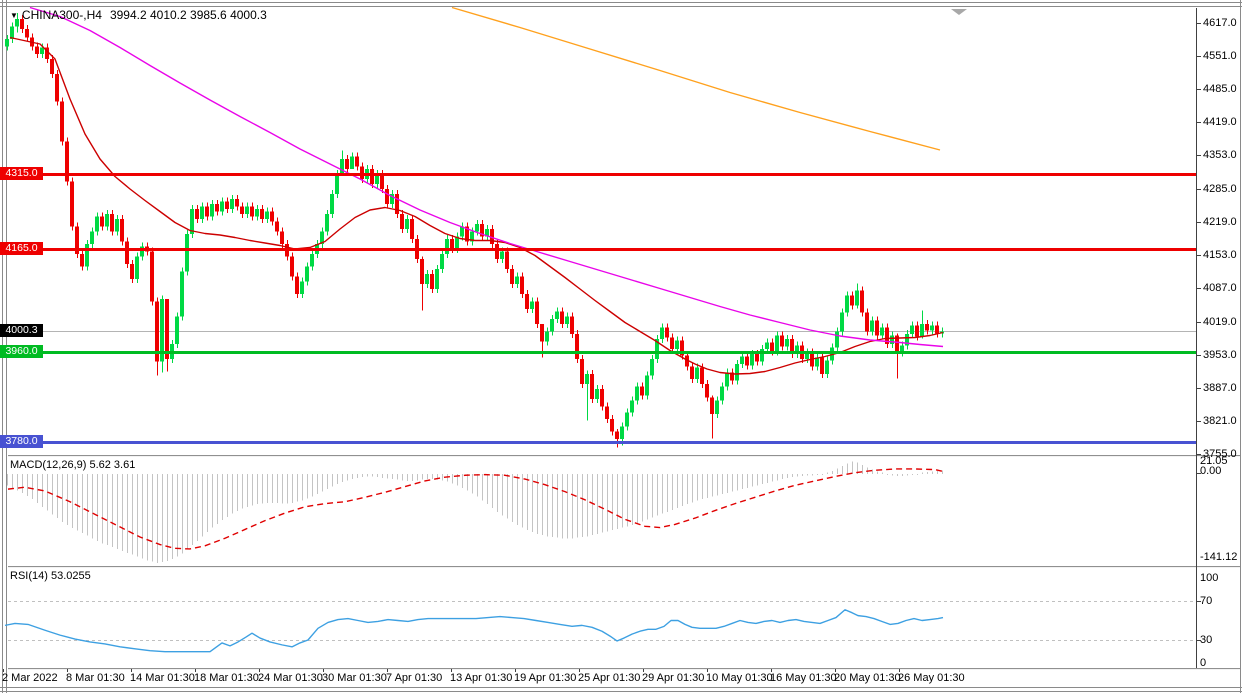  Describe the element at coordinates (867, 678) in the screenshot. I see `time-axis-label: 20 May 01:30` at that location.